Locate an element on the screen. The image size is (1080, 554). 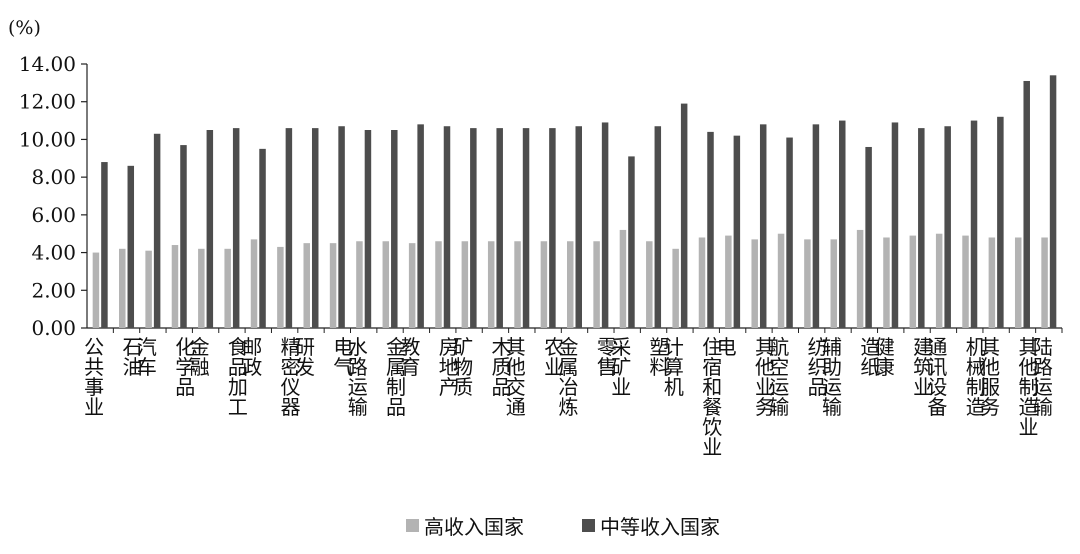
x-category-label: 电气 is located at coordinates (343, 357).